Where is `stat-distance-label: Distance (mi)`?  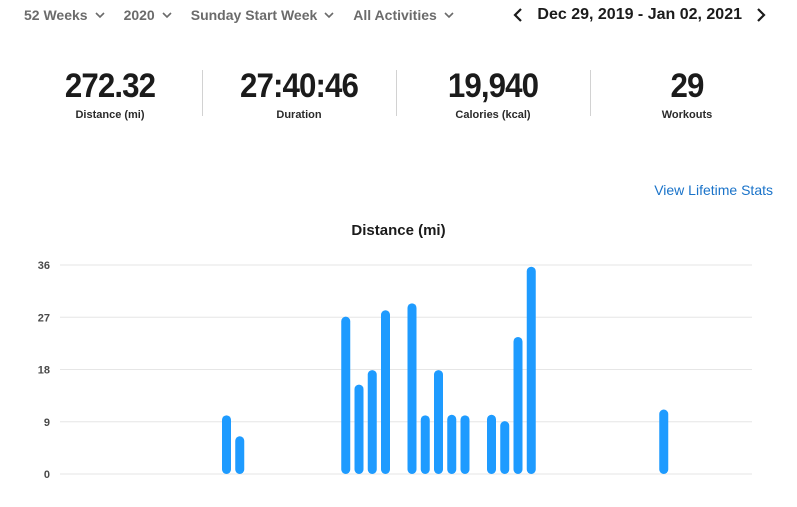
stat-distance-label: Distance (mi) is located at coordinates (110, 115).